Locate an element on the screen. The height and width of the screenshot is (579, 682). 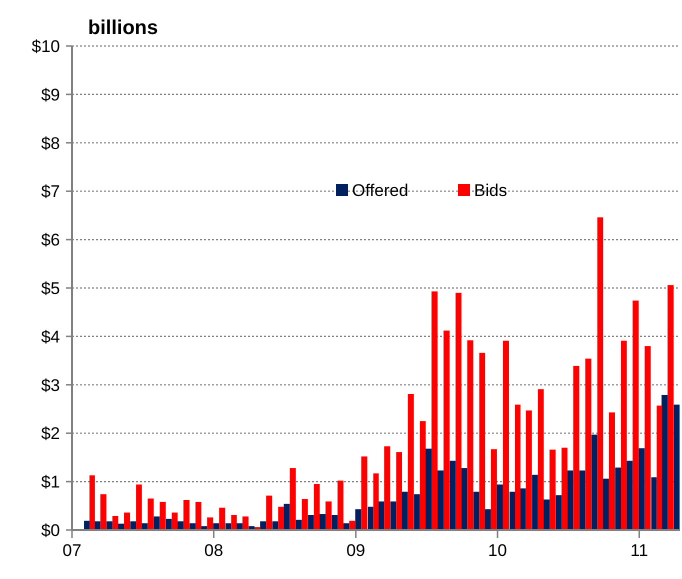
x-tick-label: 09 is located at coordinates (356, 550).